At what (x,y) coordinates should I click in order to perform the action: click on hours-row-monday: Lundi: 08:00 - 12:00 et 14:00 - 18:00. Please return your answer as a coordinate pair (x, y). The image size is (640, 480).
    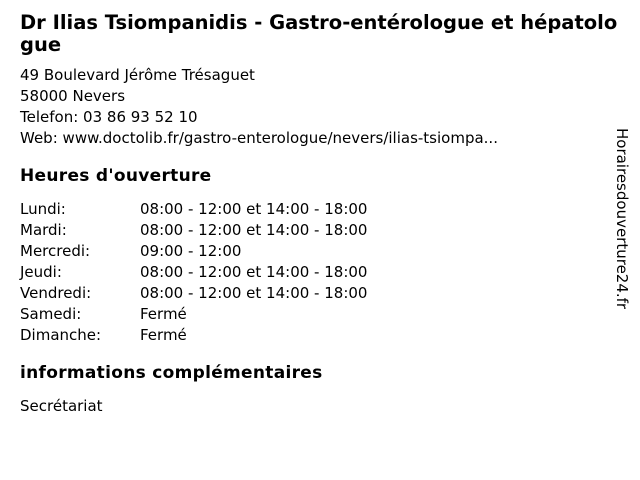
    Looking at the image, I should click on (330, 209).